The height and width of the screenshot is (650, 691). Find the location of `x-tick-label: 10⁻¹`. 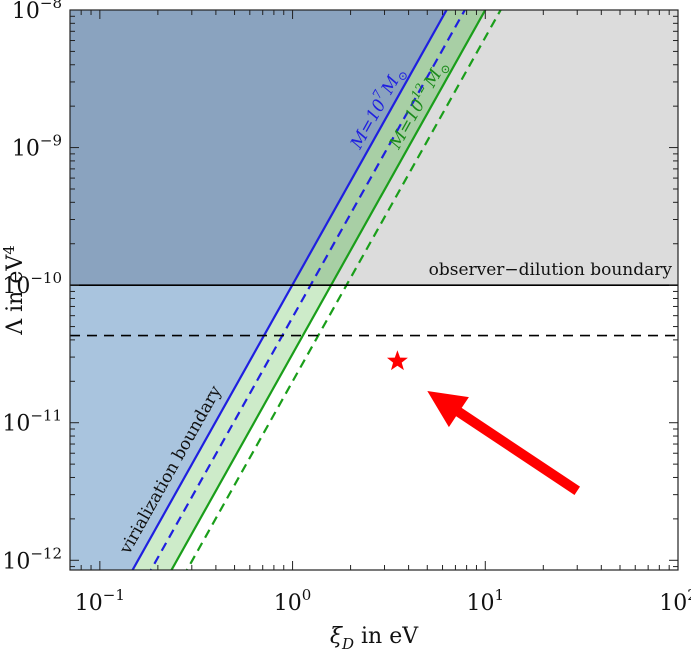

x-tick-label: 10⁻¹ is located at coordinates (100, 601).